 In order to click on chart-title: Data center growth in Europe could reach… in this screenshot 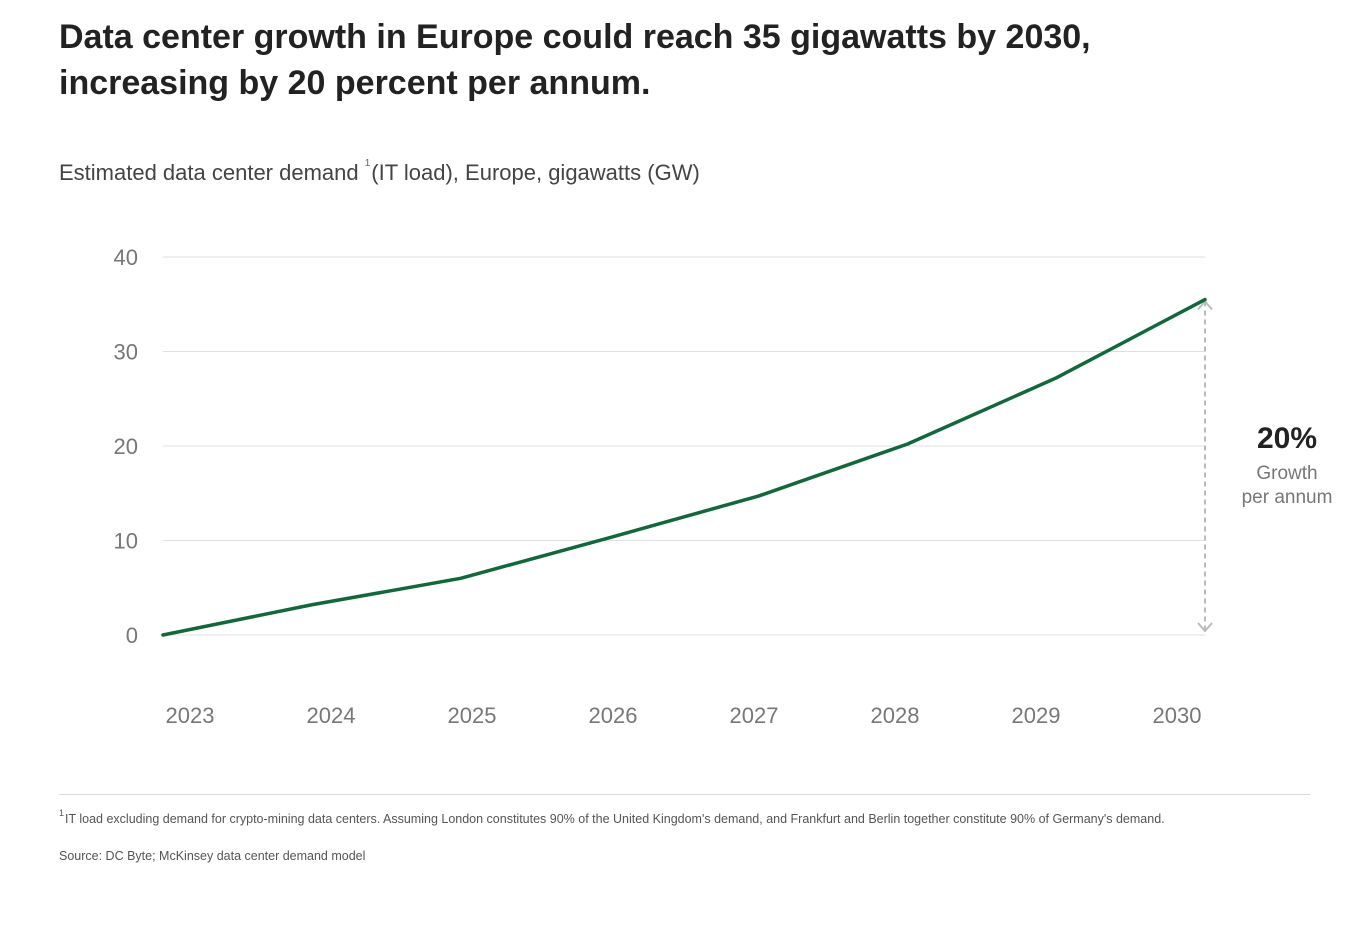, I will do `click(575, 60)`.